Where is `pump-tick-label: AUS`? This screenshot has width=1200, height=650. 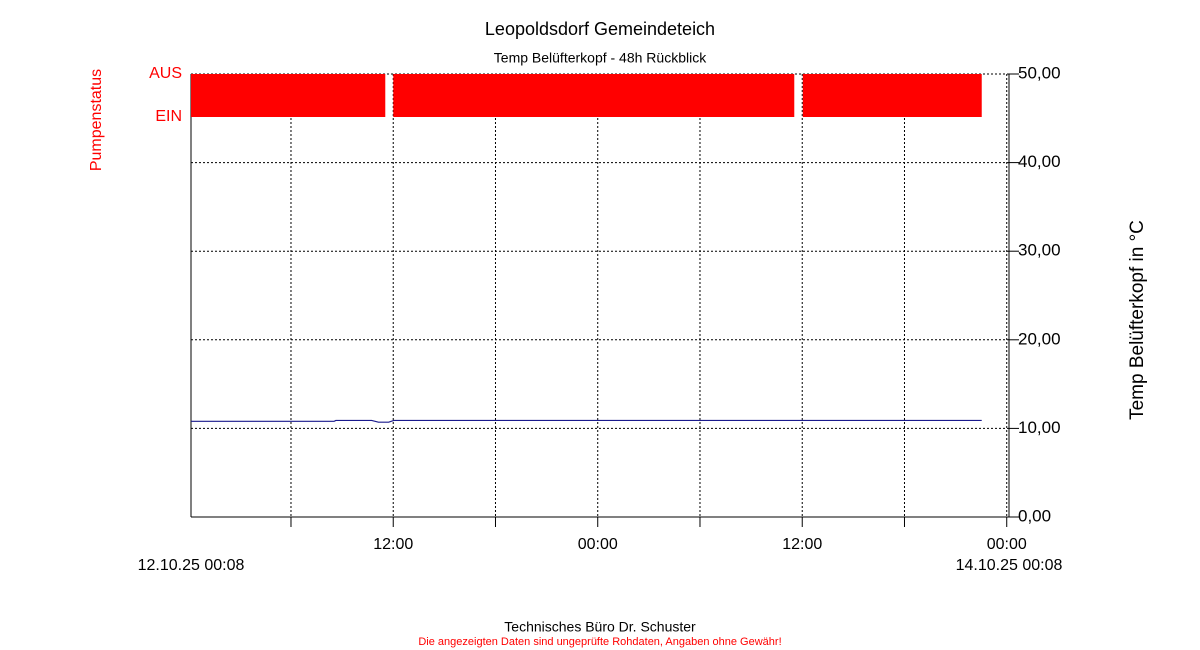
pump-tick-label: AUS is located at coordinates (165, 73).